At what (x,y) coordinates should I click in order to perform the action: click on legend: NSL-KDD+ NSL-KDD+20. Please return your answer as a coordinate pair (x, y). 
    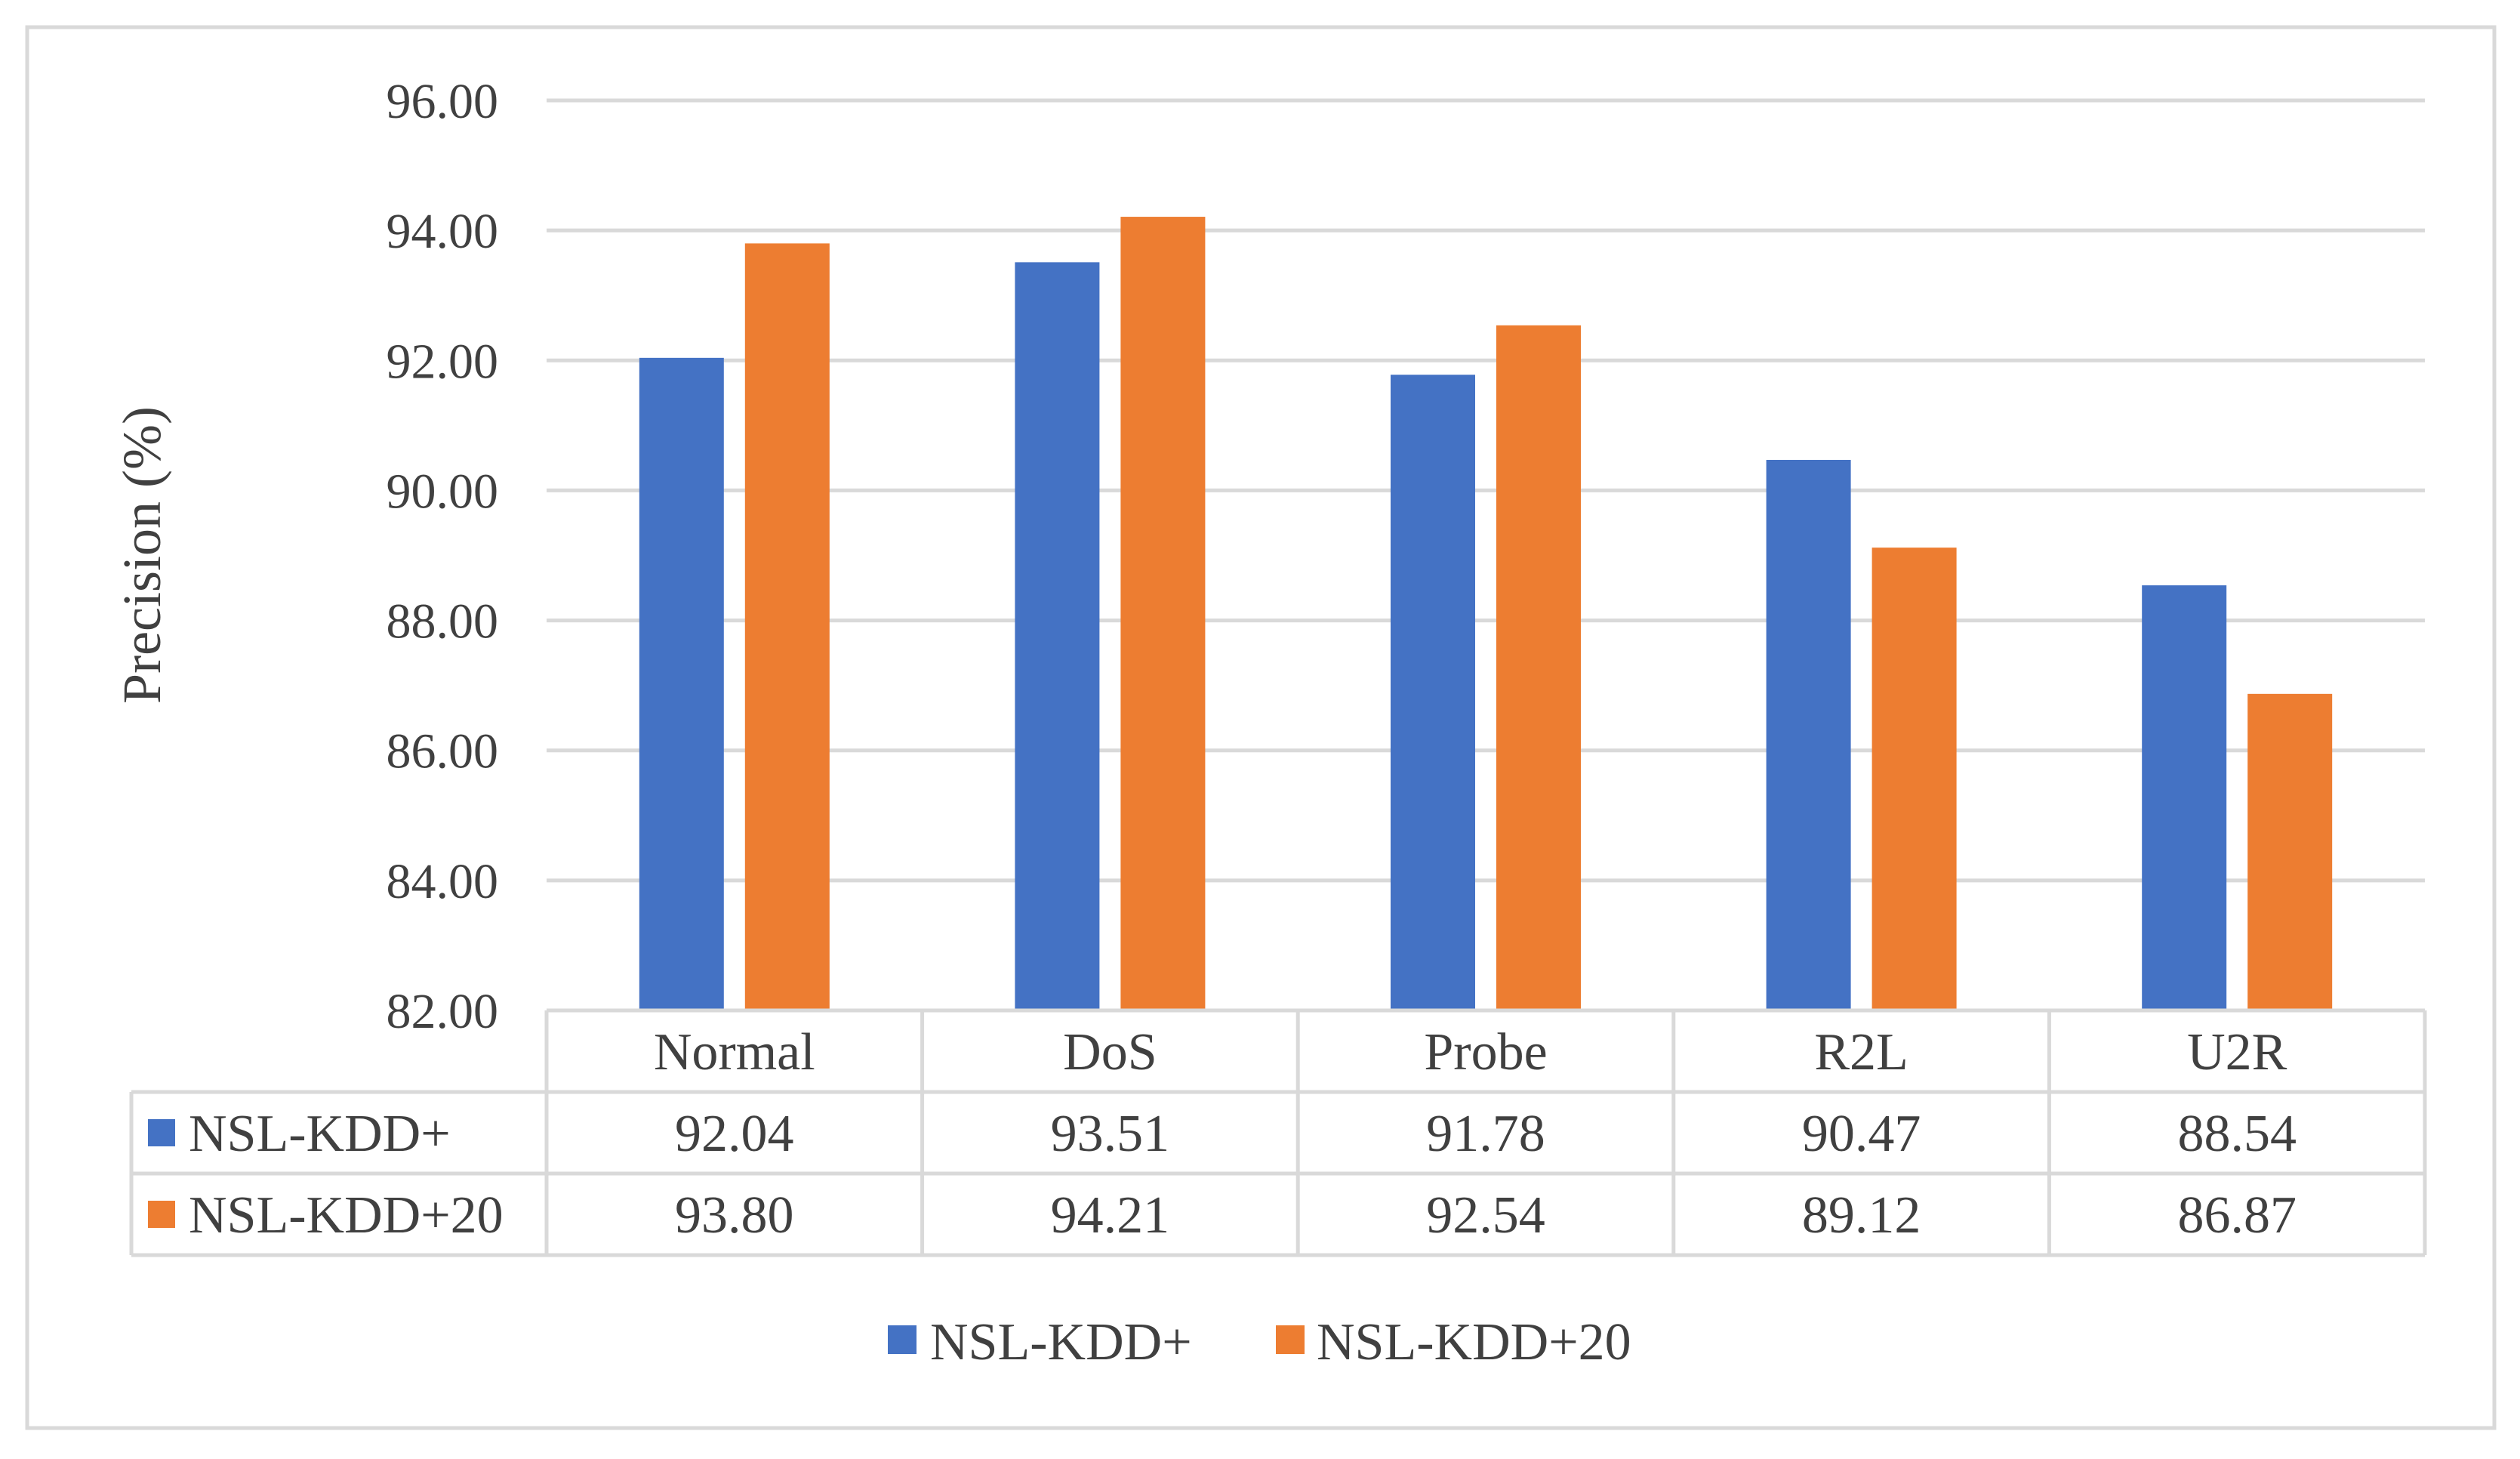
    Looking at the image, I should click on (1259, 1342).